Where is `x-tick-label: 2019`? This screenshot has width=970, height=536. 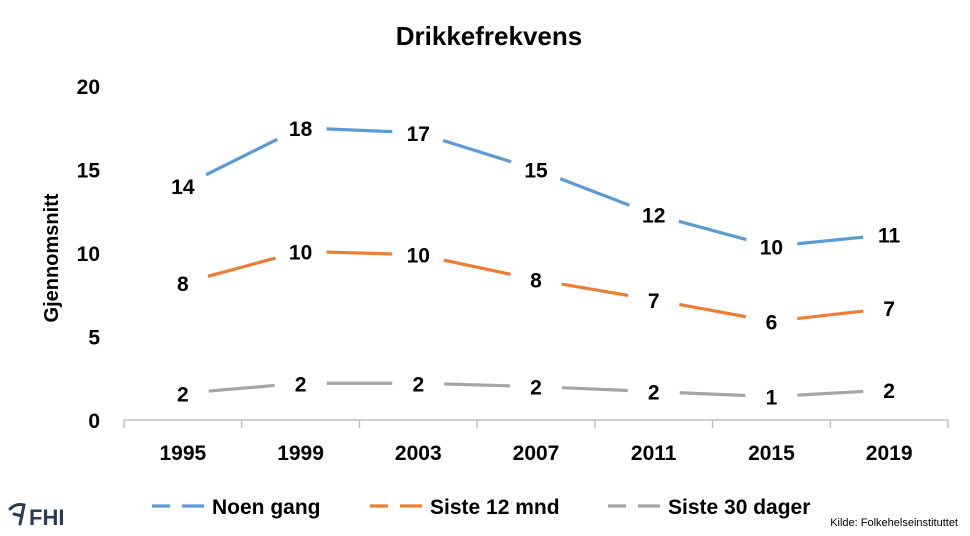 x-tick-label: 2019 is located at coordinates (889, 453).